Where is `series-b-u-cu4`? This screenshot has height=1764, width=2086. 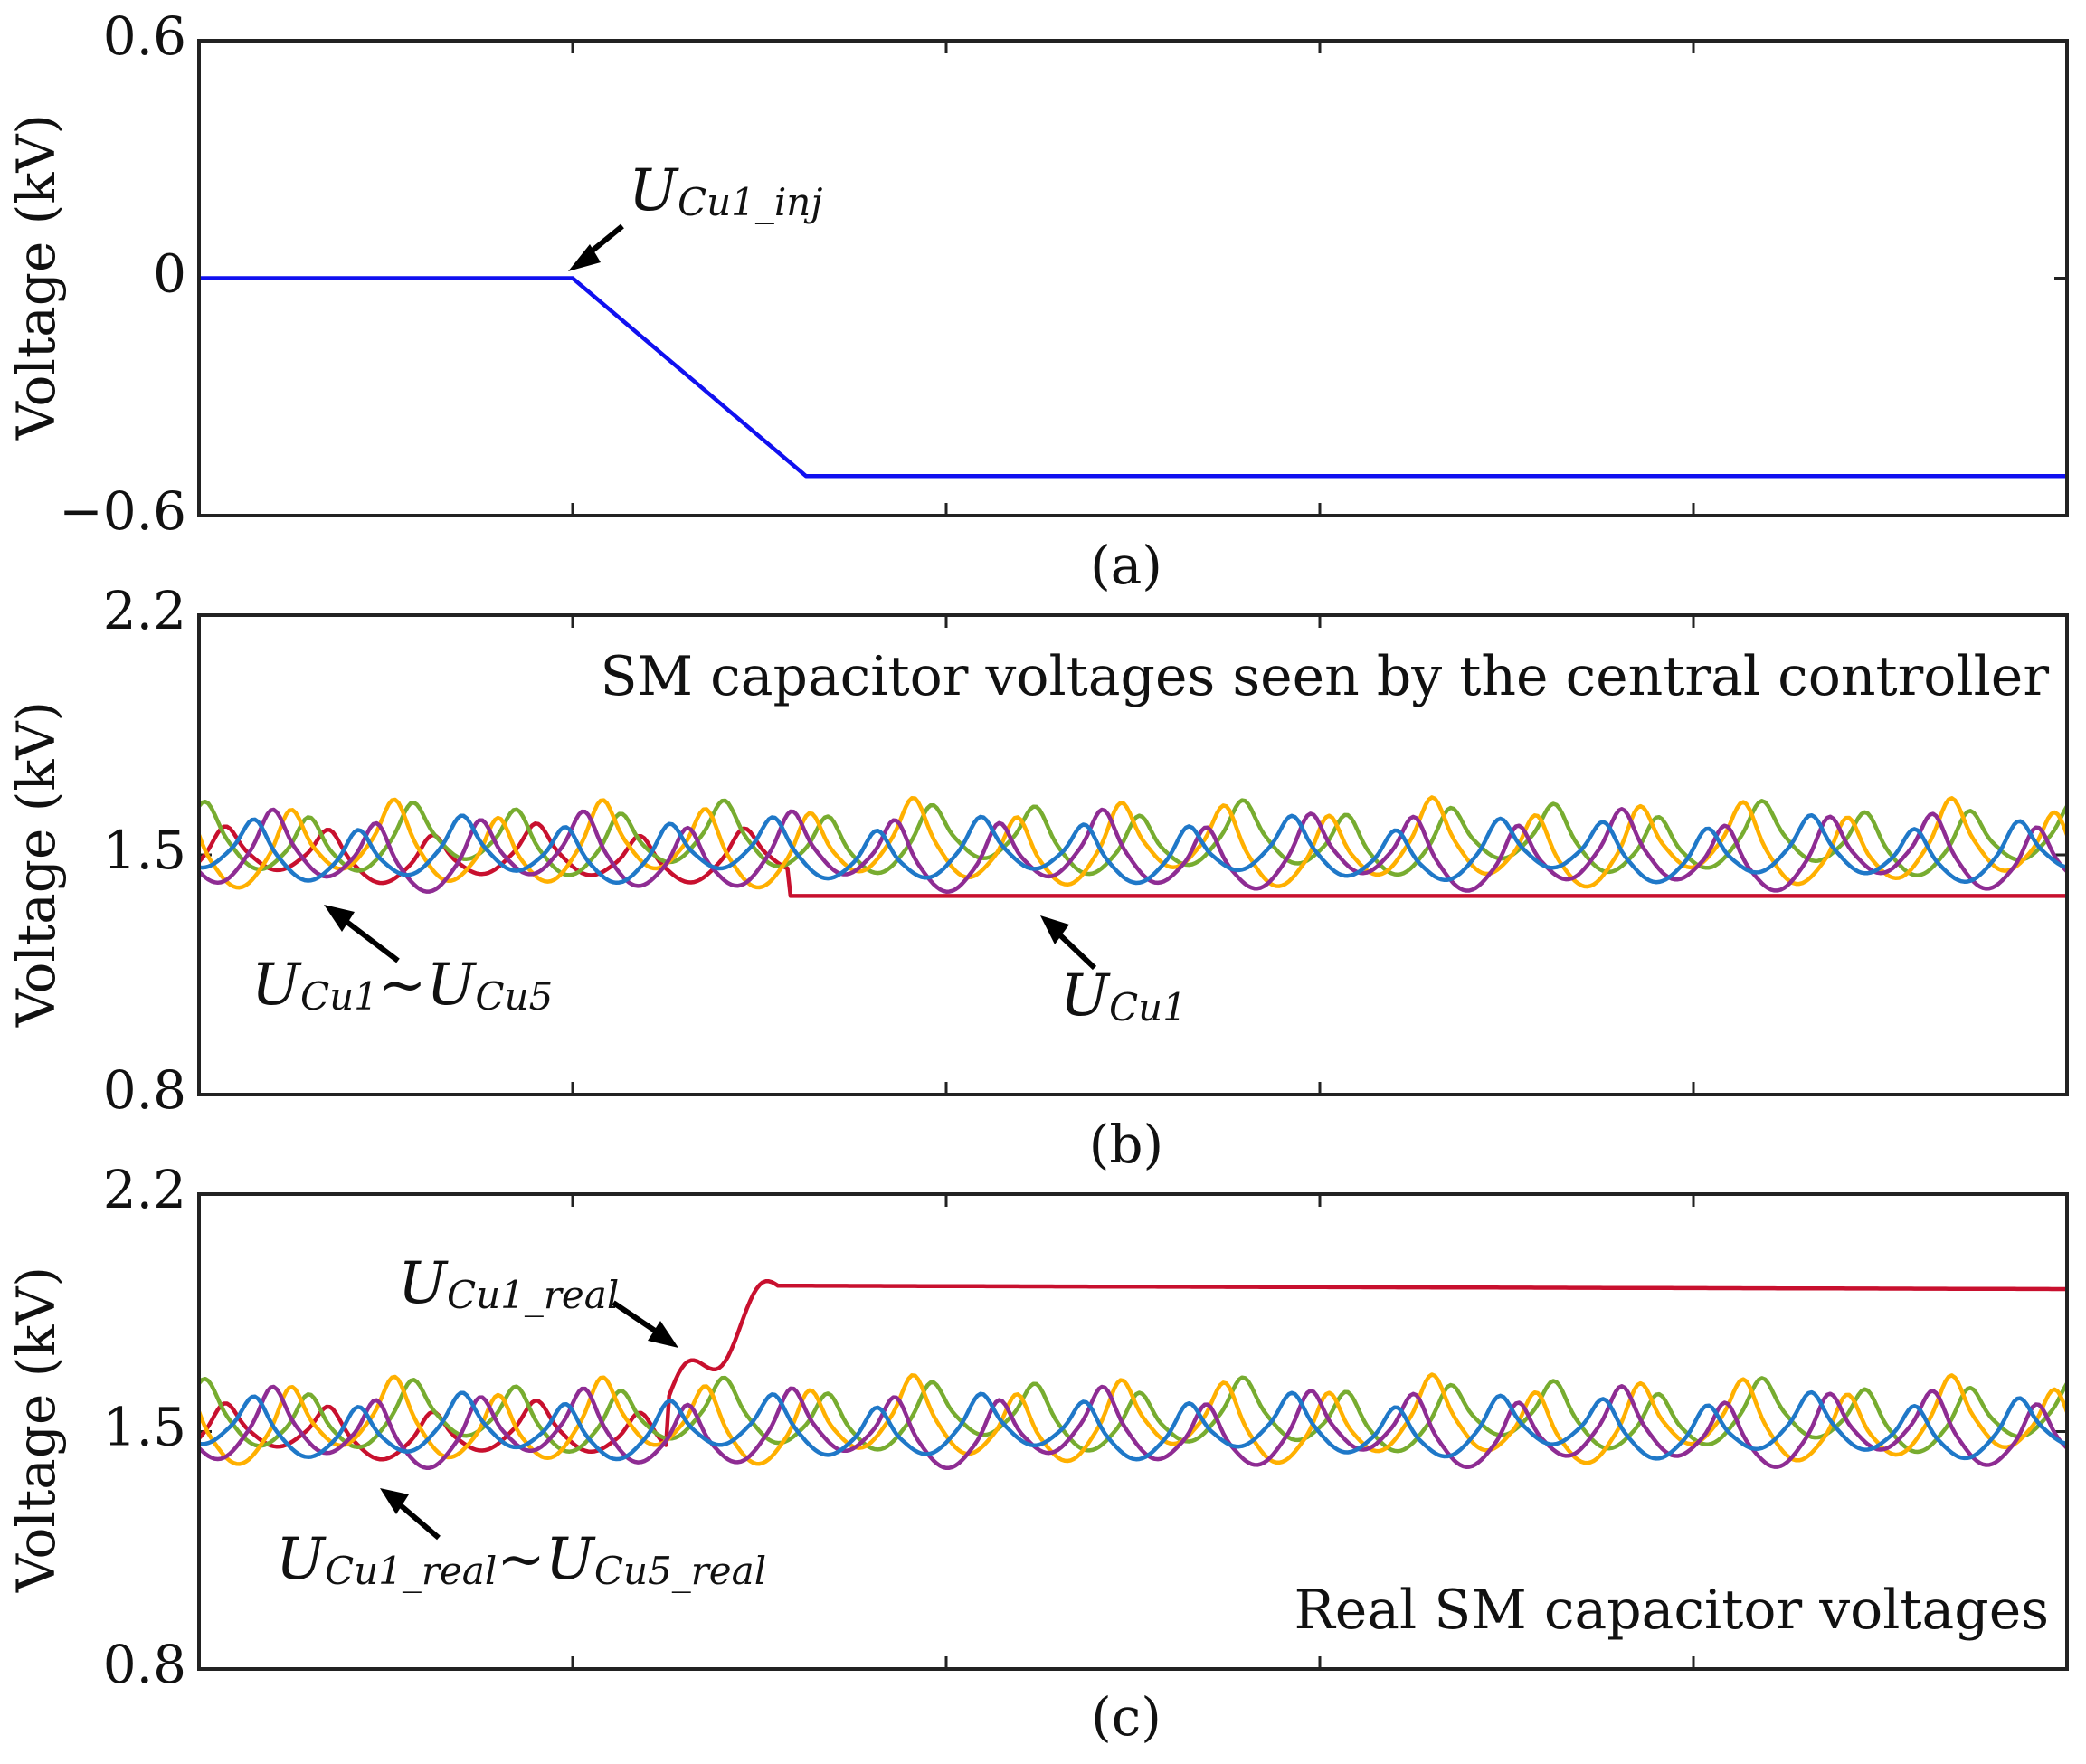 series-b-u-cu4 is located at coordinates (1133, 850).